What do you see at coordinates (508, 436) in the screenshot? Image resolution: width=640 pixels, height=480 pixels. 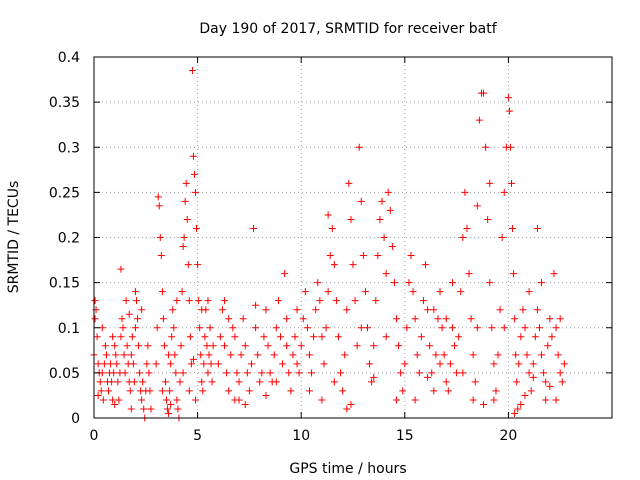 I see `x-tick-label: 20` at bounding box center [508, 436].